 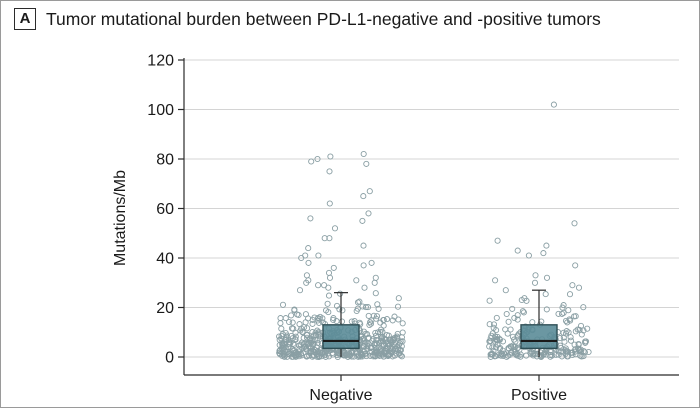 I want to click on y-tick-label-40: 40, so click(x=165, y=259).